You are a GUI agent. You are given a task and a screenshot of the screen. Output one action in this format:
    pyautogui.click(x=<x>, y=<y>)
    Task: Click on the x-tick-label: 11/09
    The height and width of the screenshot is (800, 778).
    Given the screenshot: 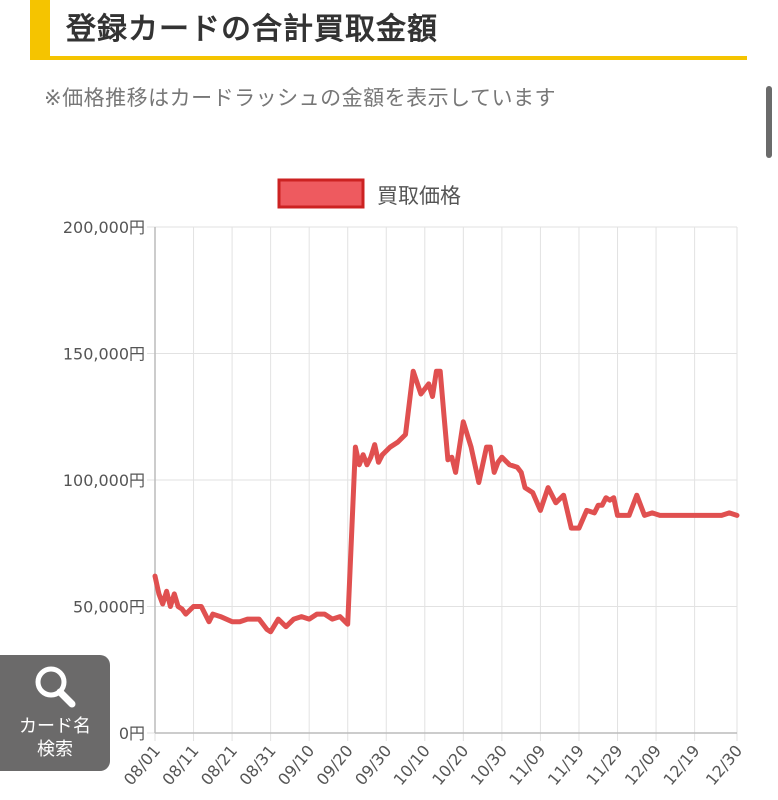 What is the action you would take?
    pyautogui.click(x=527, y=765)
    